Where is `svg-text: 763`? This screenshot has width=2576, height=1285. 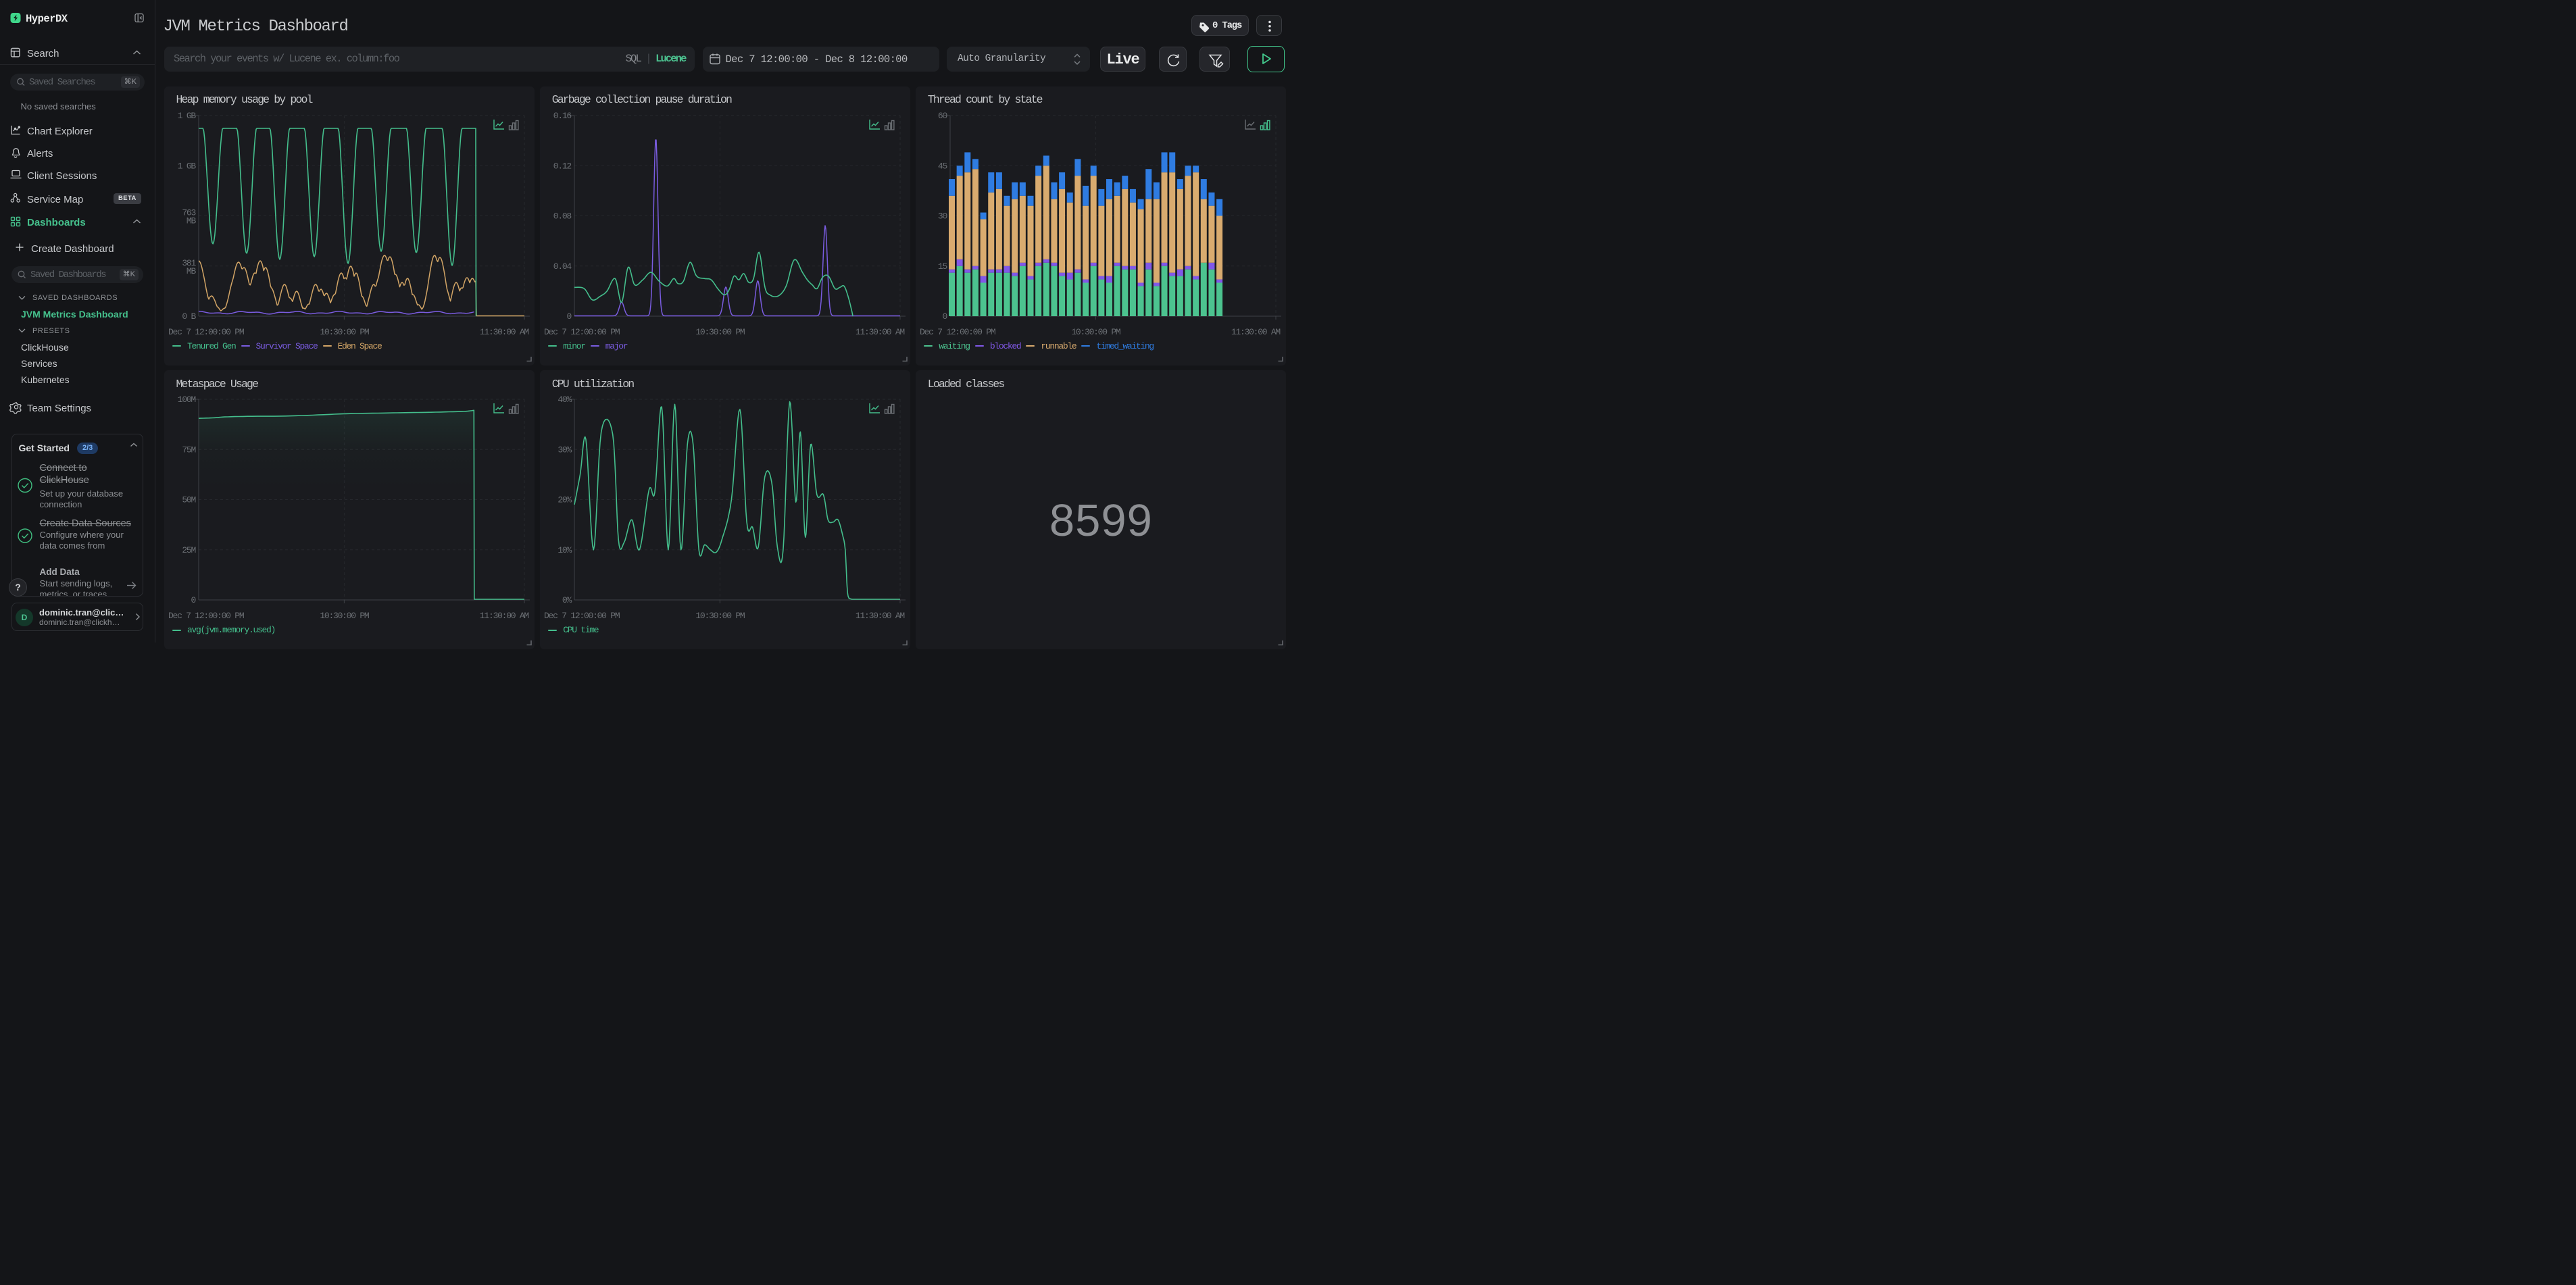 svg-text: 763 is located at coordinates (188, 213).